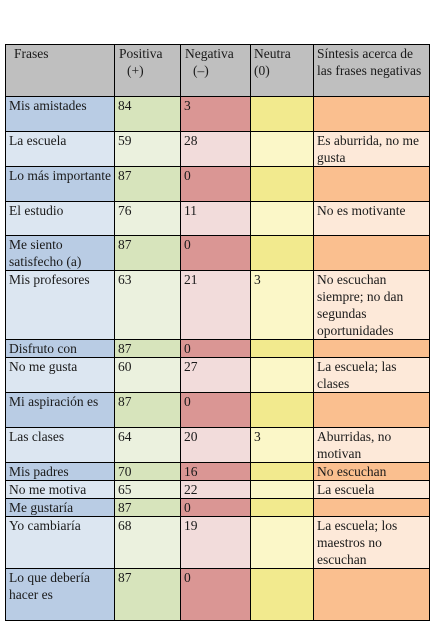 The height and width of the screenshot is (627, 434). What do you see at coordinates (147, 542) in the screenshot?
I see `cell-positiva: 68` at bounding box center [147, 542].